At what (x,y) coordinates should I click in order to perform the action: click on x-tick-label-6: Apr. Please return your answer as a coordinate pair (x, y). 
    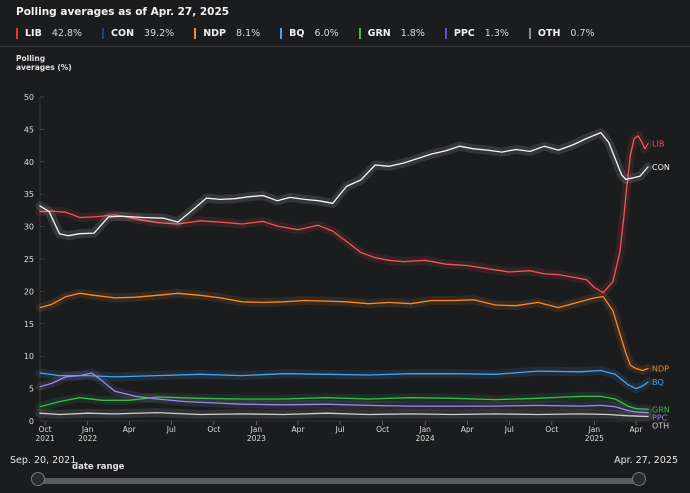
    Looking at the image, I should click on (299, 429).